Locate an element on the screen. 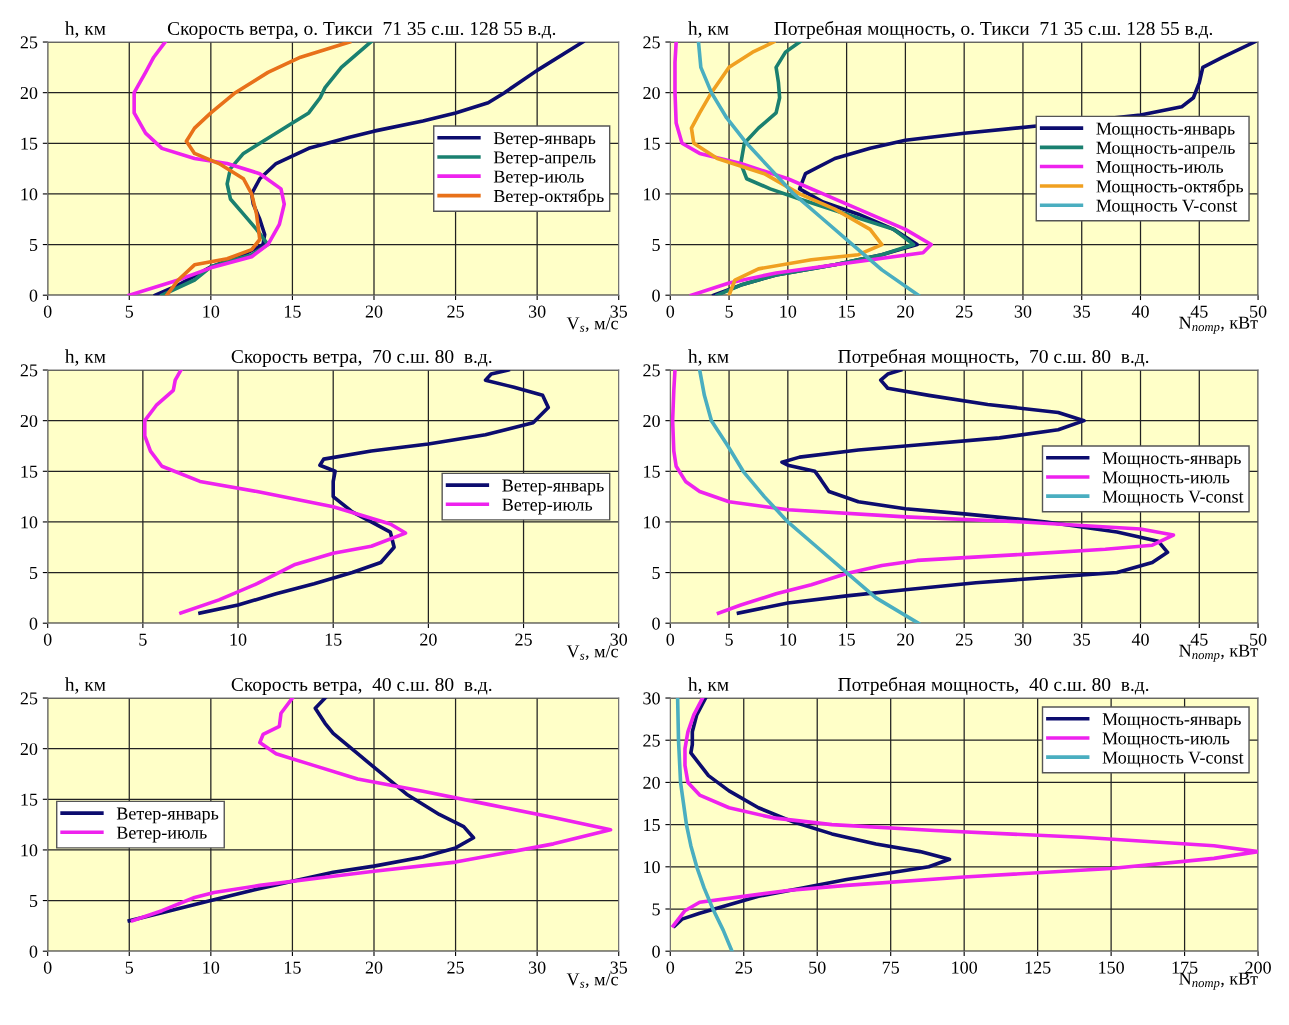 The image size is (1289, 1025). x-tick-label: 125 is located at coordinates (1038, 967).